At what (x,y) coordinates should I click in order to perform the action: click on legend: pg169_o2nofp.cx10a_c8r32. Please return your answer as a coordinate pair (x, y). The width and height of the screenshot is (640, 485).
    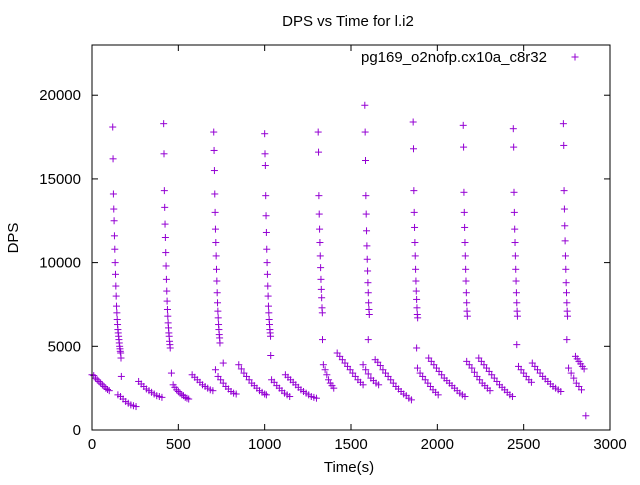
    Looking at the image, I should click on (470, 57).